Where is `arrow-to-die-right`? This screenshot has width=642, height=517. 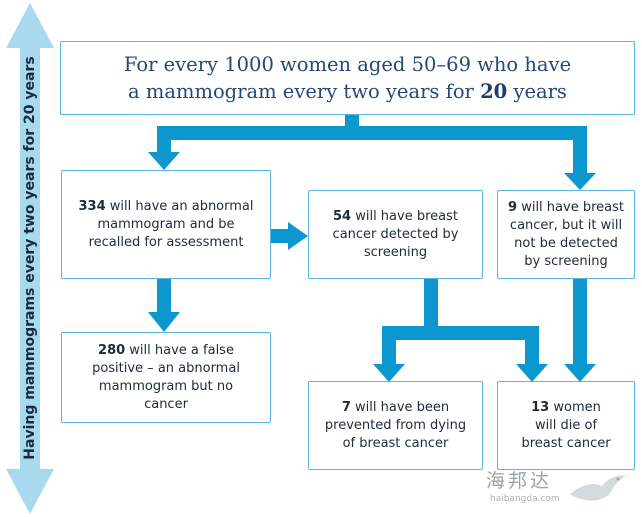 arrow-to-die-right is located at coordinates (580, 373).